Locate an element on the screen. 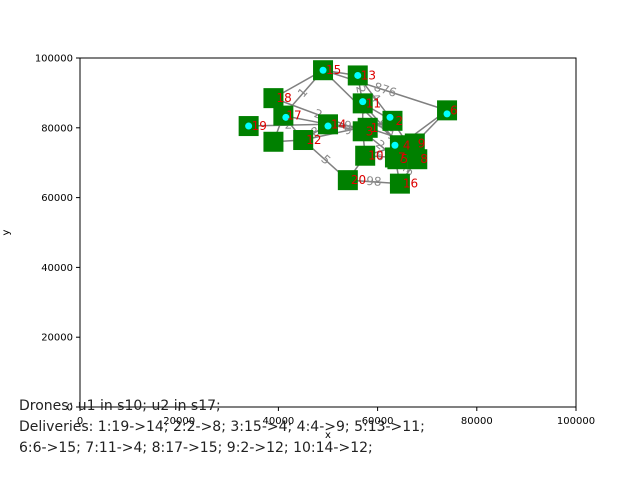 The height and width of the screenshot is (480, 640). station-label: 19 is located at coordinates (259, 126).